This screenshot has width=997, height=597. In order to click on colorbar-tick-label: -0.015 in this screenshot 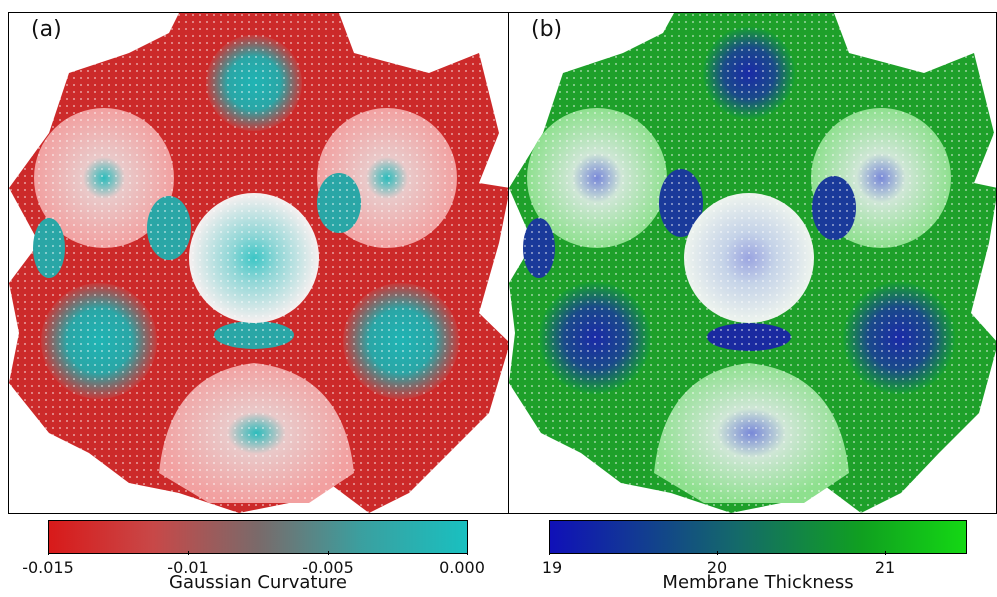, I will do `click(48, 567)`.